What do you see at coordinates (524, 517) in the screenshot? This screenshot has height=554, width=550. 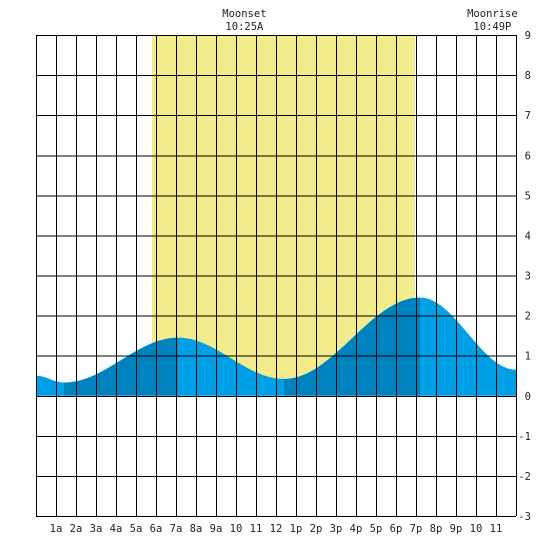 I see `y-tick-label: -3` at bounding box center [524, 517].